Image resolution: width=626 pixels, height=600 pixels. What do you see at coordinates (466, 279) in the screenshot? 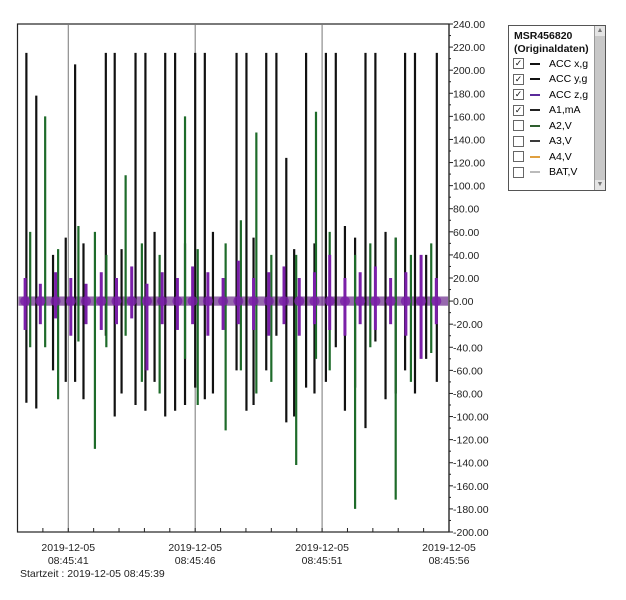
I see `y-tick-label: 20.00` at bounding box center [466, 279].